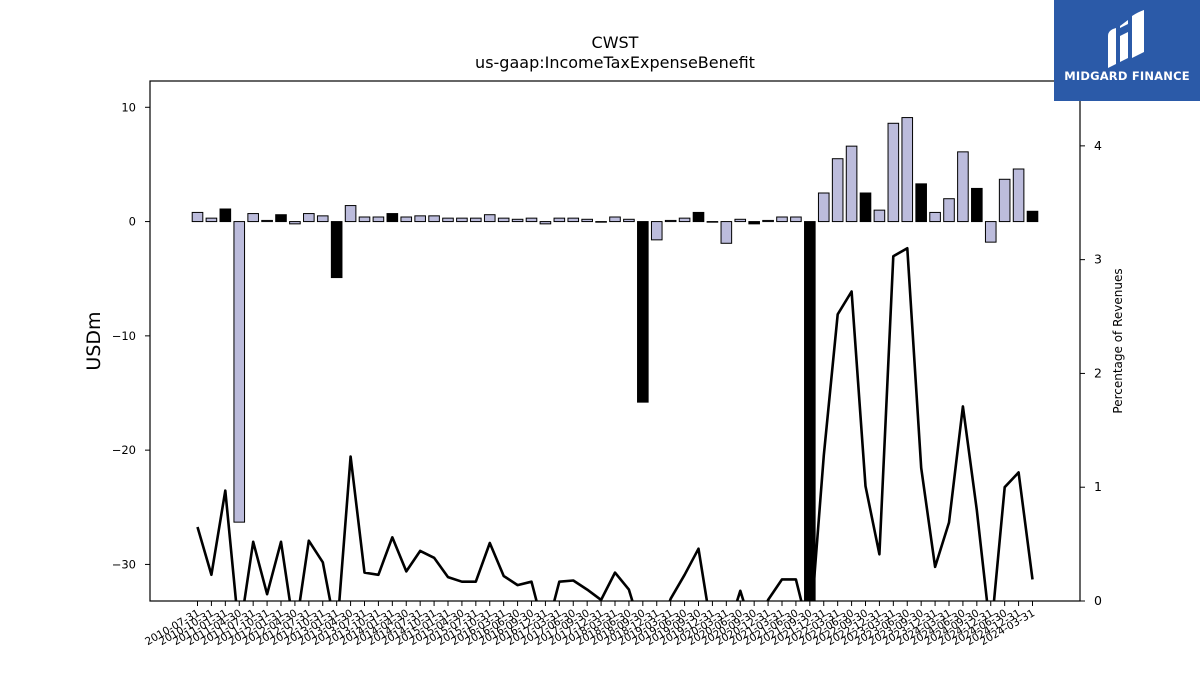  I want to click on chart-subtitle: us-gaap:IncomeTaxExpenseBenefit, so click(615, 62).